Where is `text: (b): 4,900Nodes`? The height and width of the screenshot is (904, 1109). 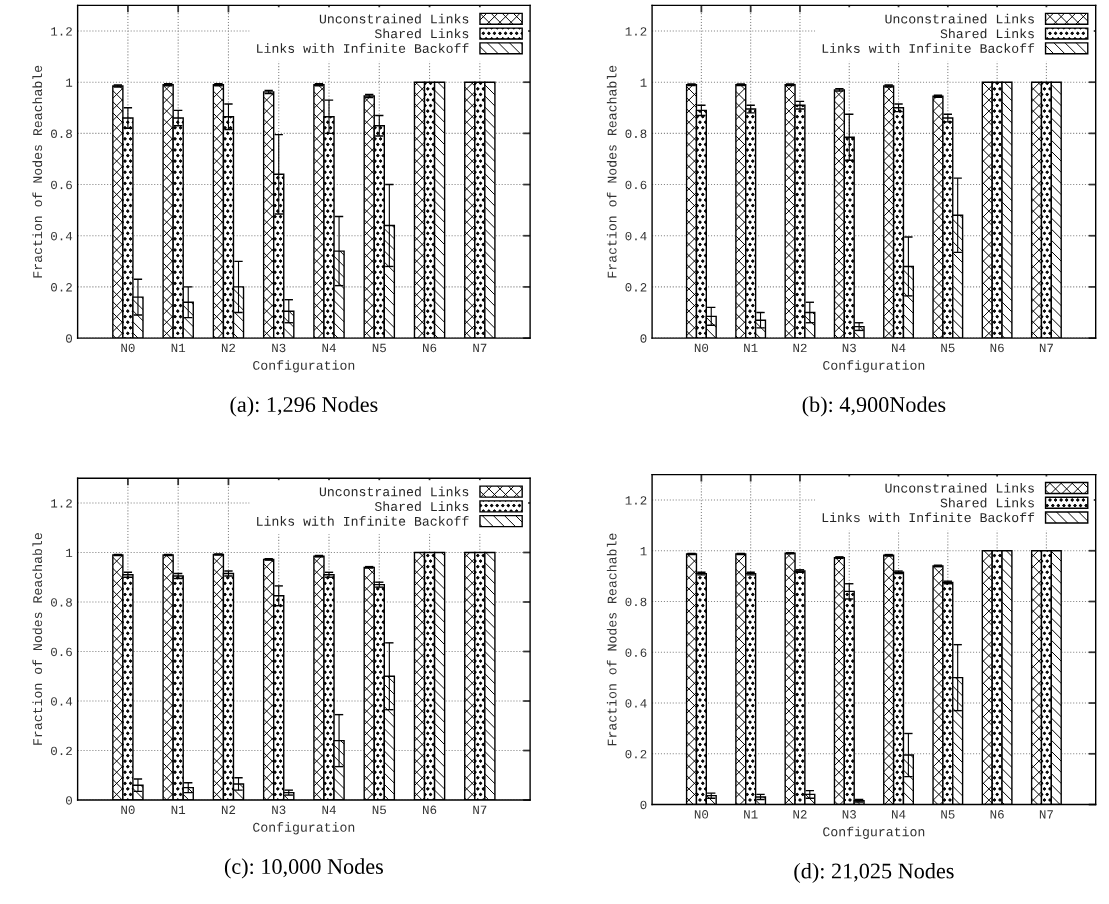
text: (b): 4,900Nodes is located at coordinates (874, 406).